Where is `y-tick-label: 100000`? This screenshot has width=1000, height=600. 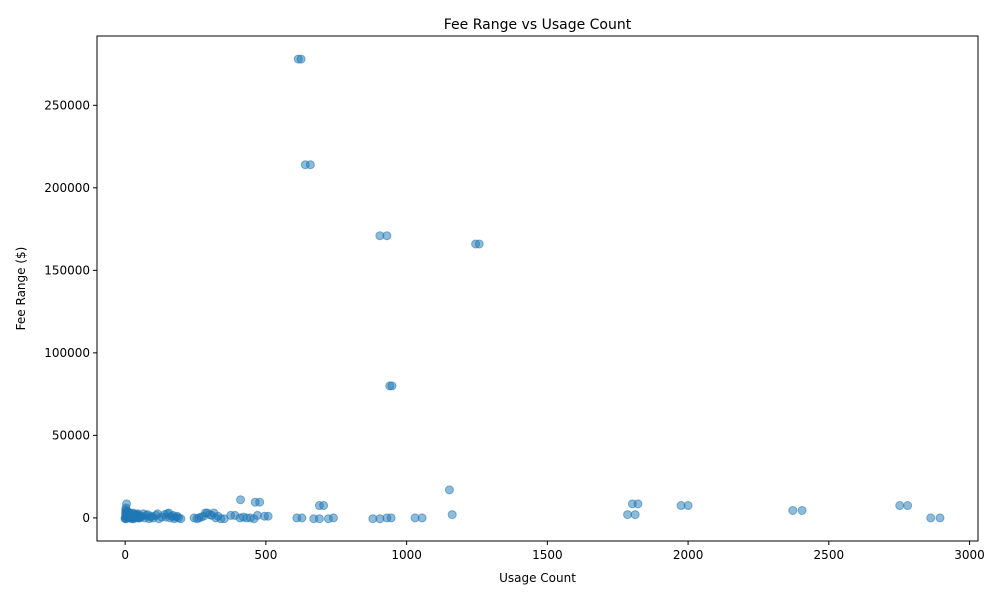
y-tick-label: 100000 is located at coordinates (67, 353).